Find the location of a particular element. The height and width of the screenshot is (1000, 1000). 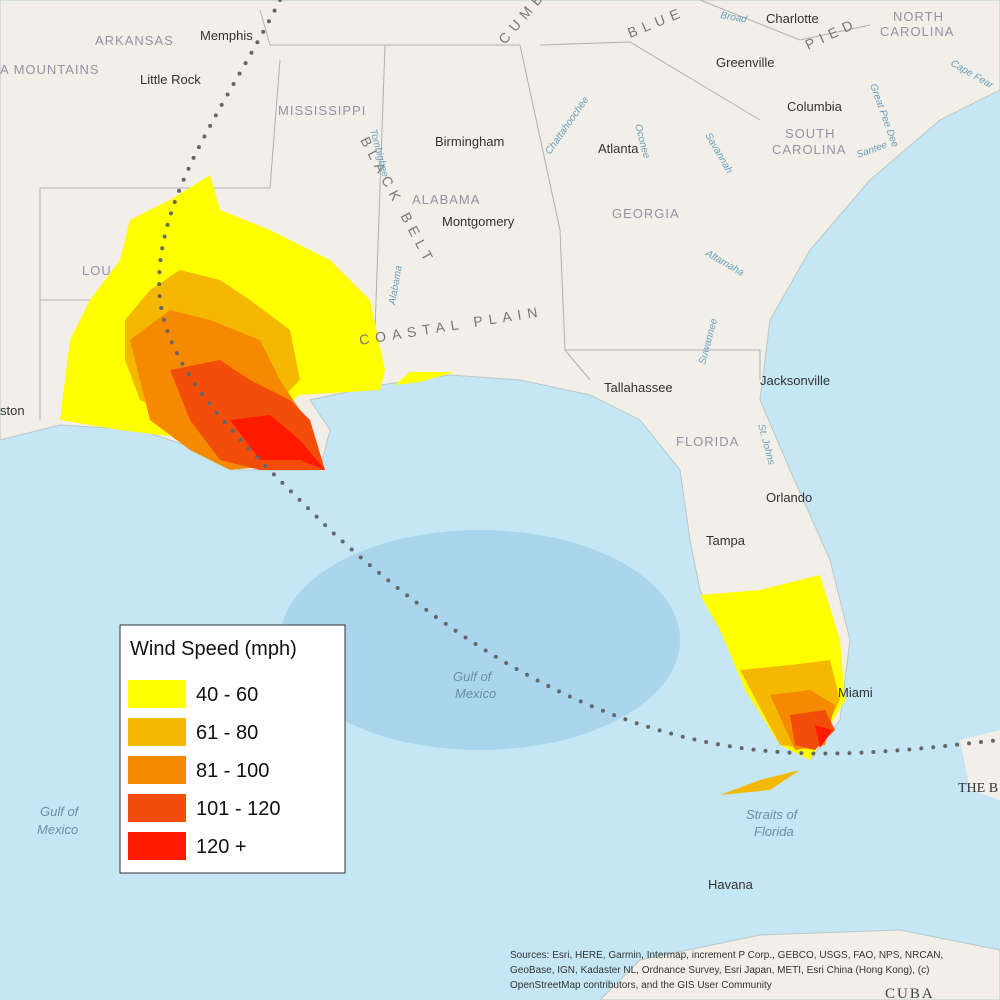

city-label: Memphis is located at coordinates (226, 35).